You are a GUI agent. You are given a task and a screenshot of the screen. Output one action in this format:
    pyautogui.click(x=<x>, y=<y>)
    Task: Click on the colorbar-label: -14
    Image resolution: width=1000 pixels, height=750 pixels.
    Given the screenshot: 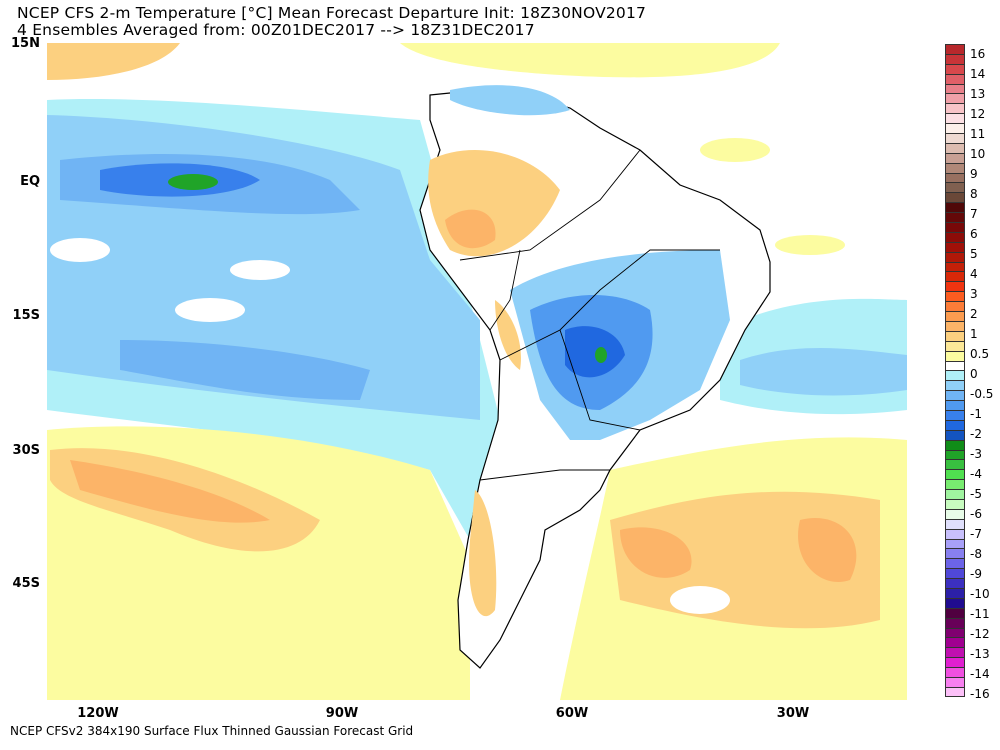 What is the action you would take?
    pyautogui.click(x=980, y=674)
    